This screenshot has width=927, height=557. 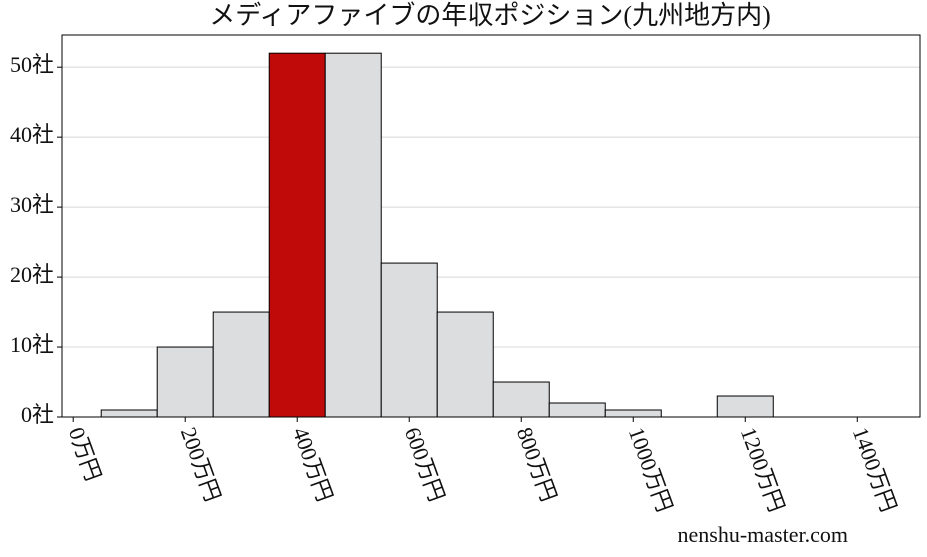 I want to click on x-tick-label: 400万円, so click(x=313, y=464).